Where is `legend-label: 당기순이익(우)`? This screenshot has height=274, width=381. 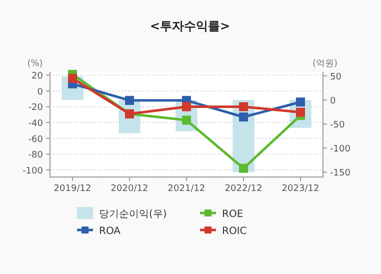
legend-label: 당기순이익(우) is located at coordinates (133, 214).